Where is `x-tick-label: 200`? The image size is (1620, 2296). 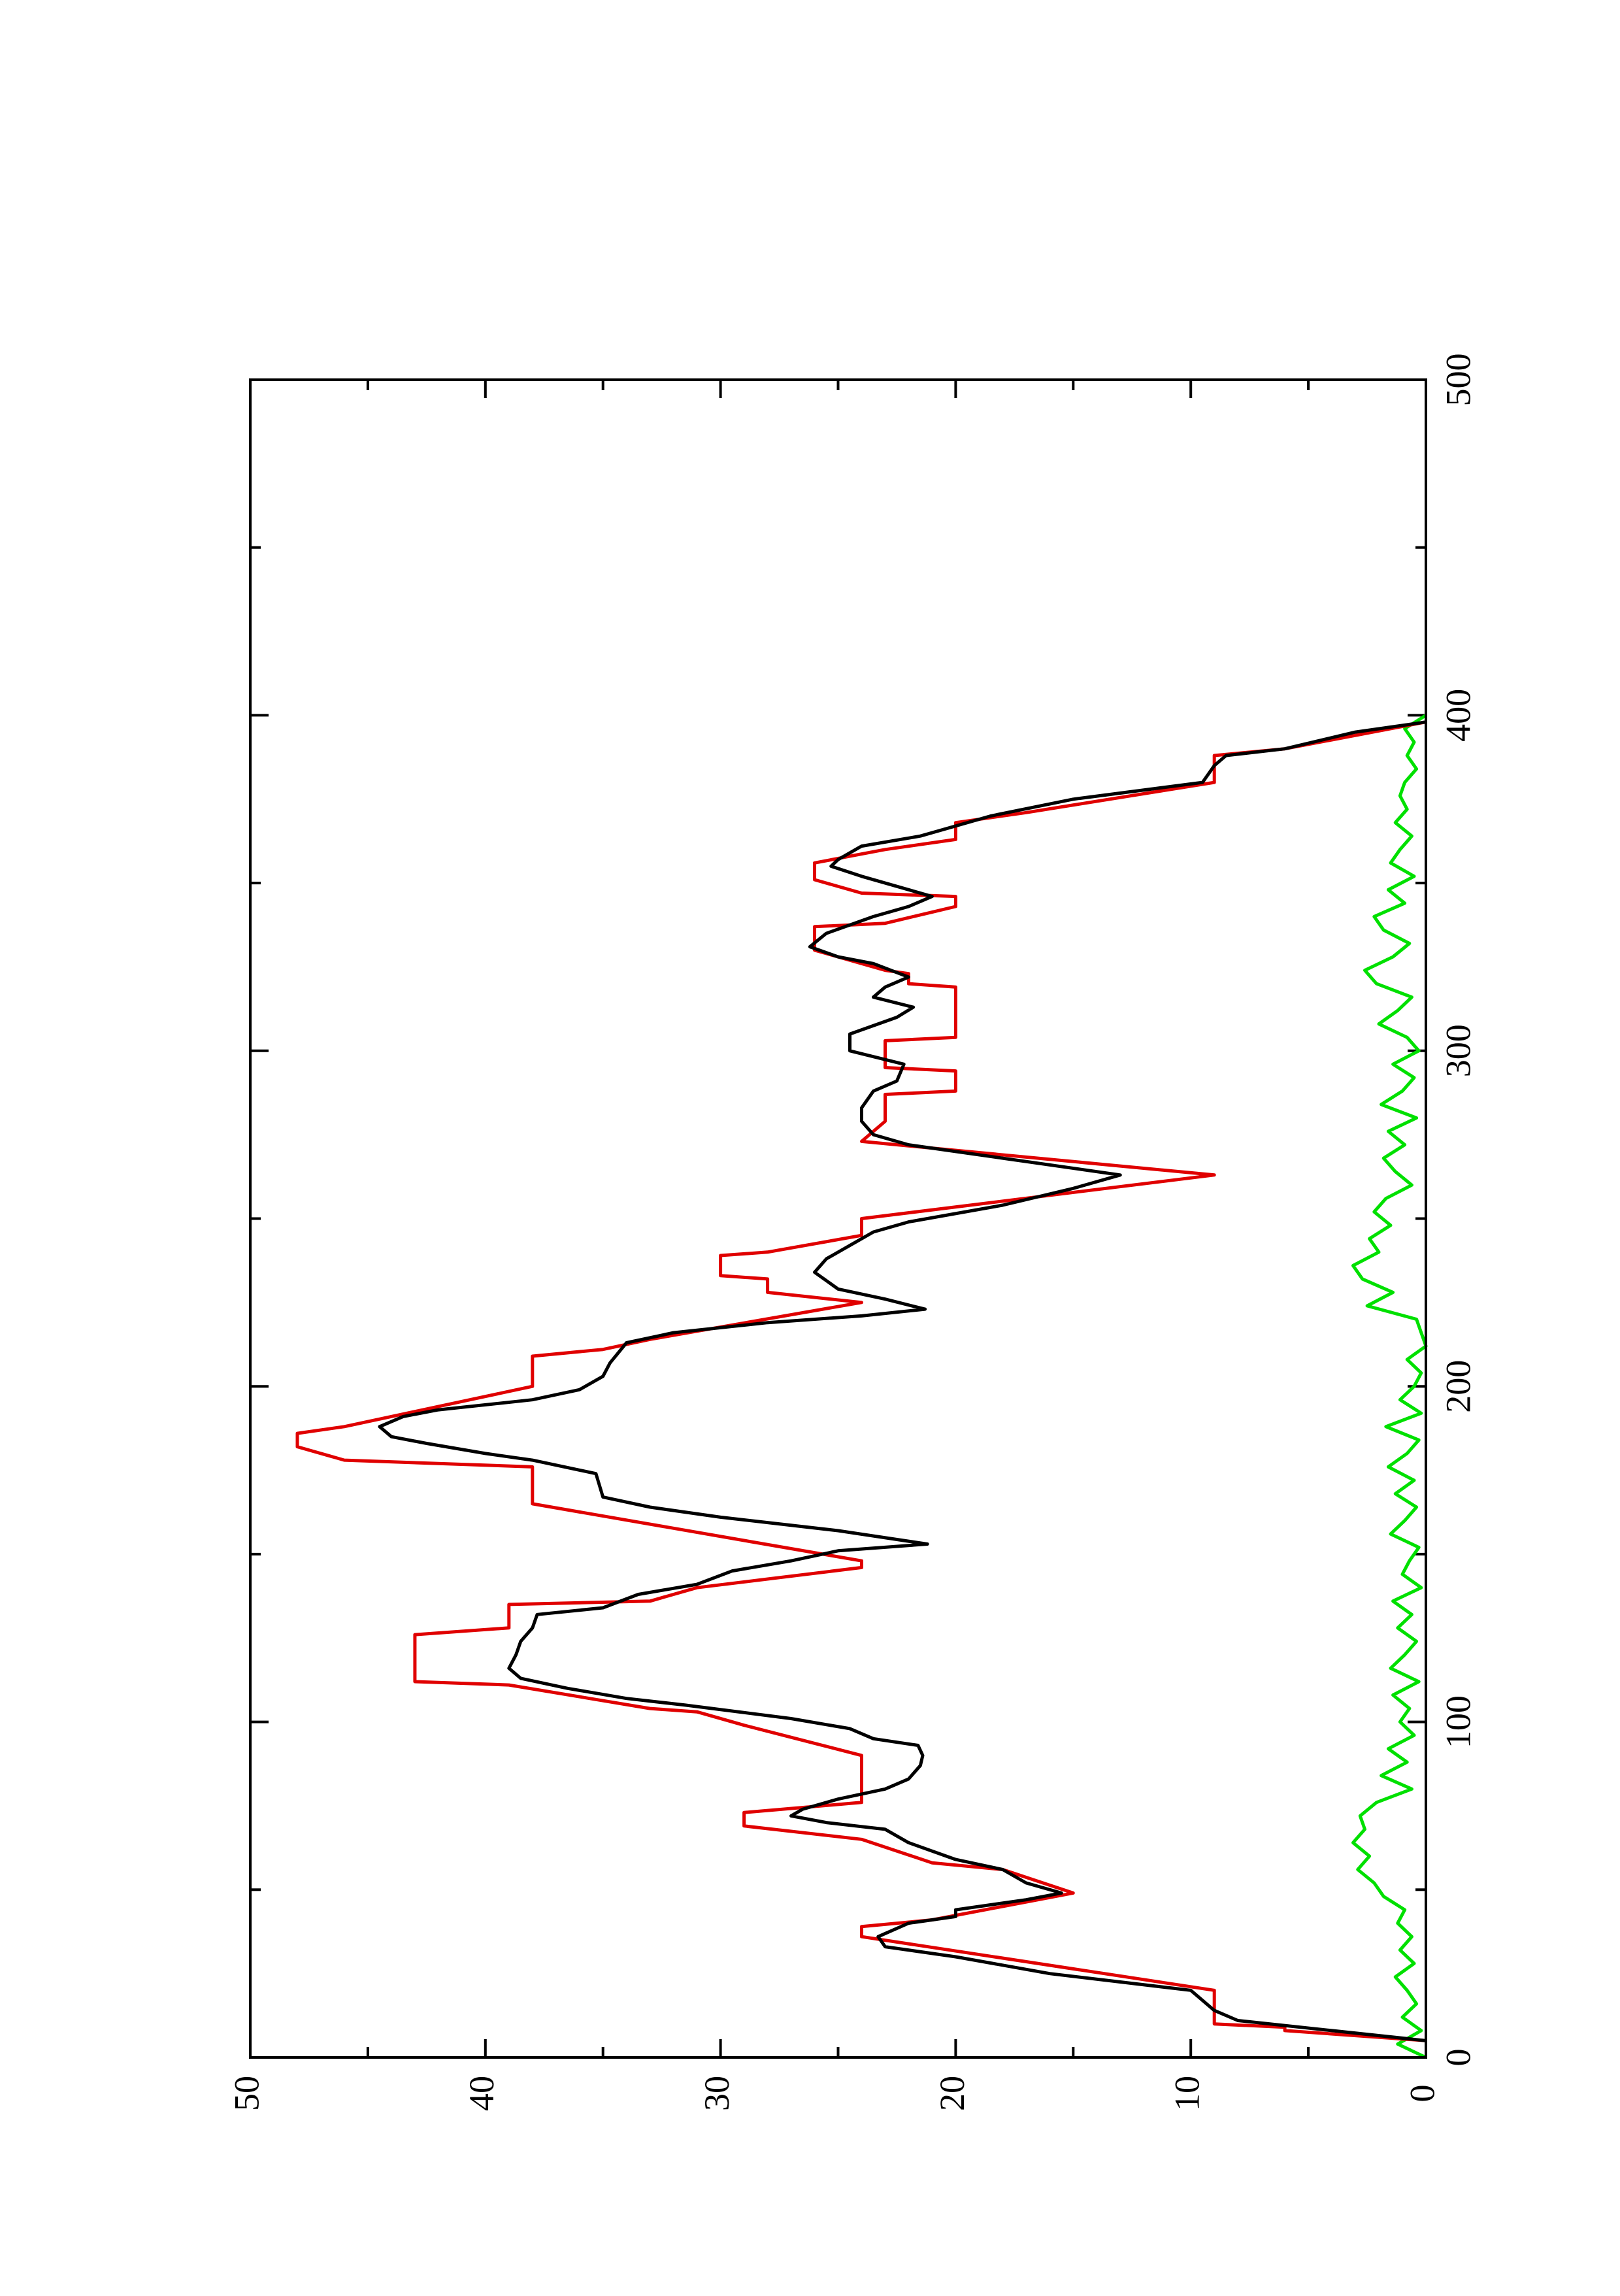 x-tick-label: 200 is located at coordinates (1458, 1386).